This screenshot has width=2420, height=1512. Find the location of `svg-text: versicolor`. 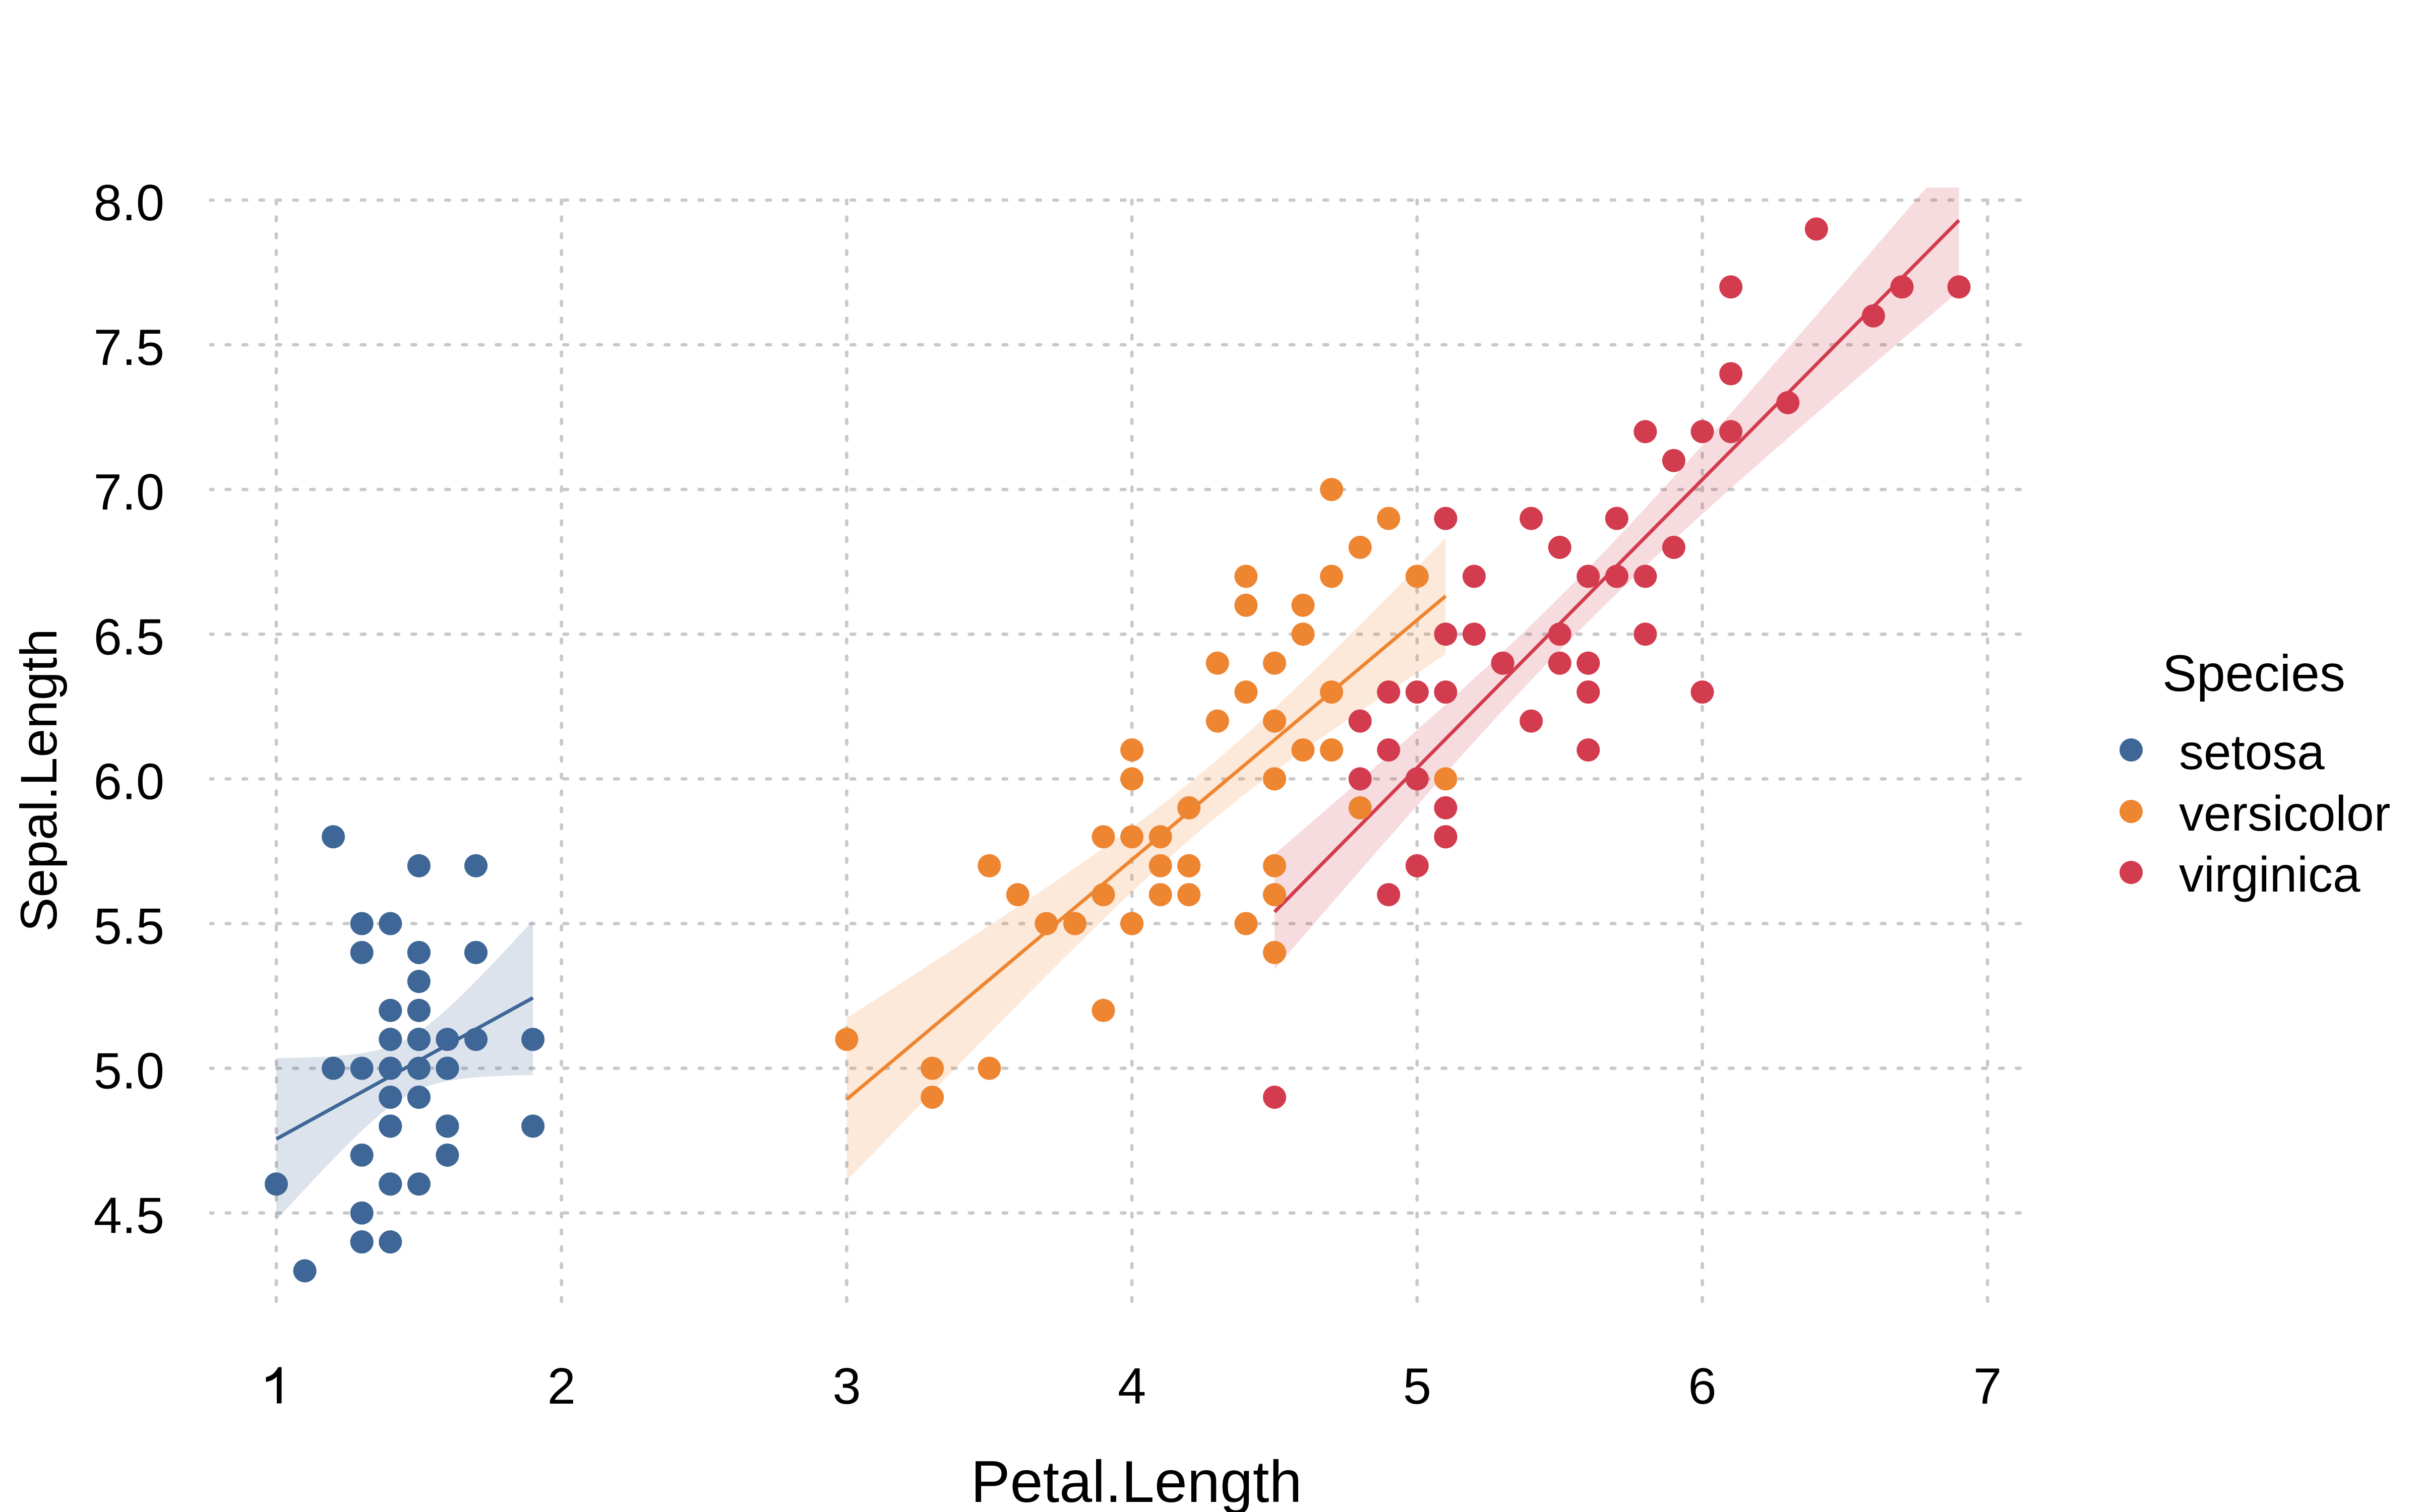

svg-text: versicolor is located at coordinates (2284, 813).